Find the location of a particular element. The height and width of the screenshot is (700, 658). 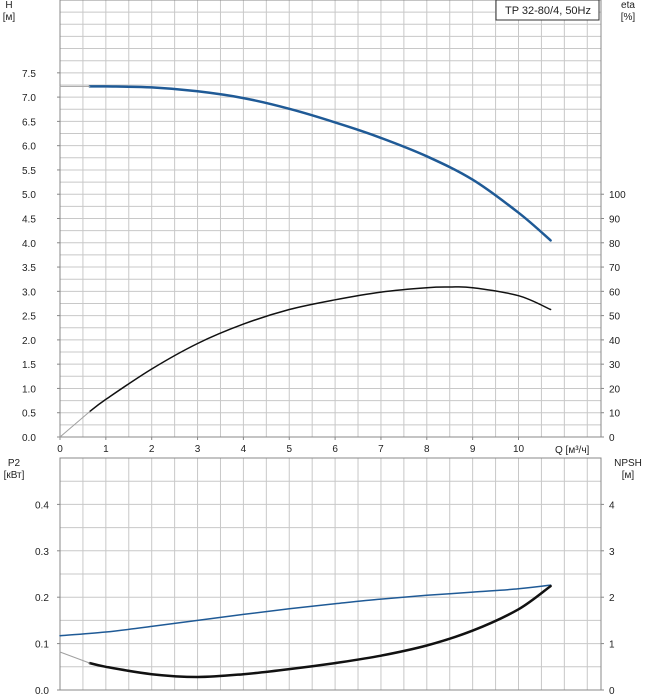

q-tick-label: 10 is located at coordinates (519, 449).